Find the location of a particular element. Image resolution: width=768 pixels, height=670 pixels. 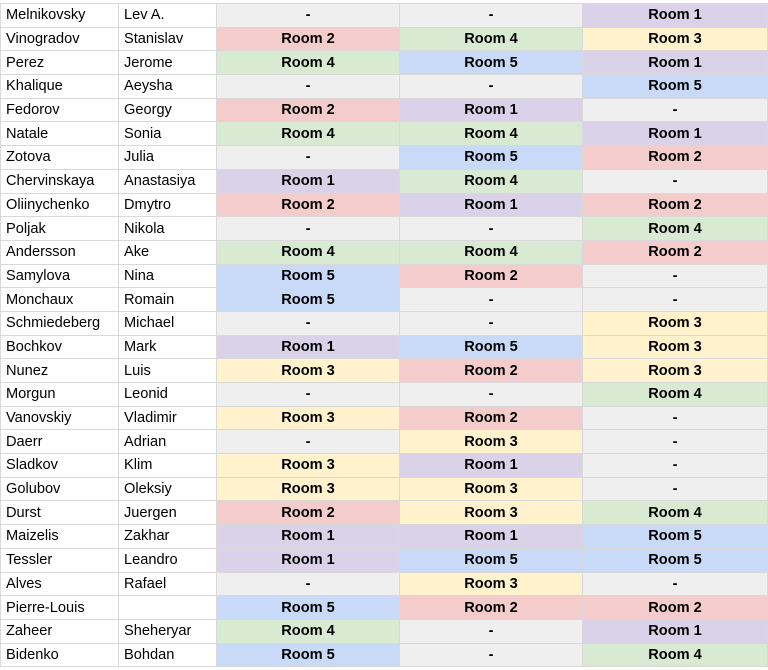

first-name-cell: Lev A. is located at coordinates (167, 15).